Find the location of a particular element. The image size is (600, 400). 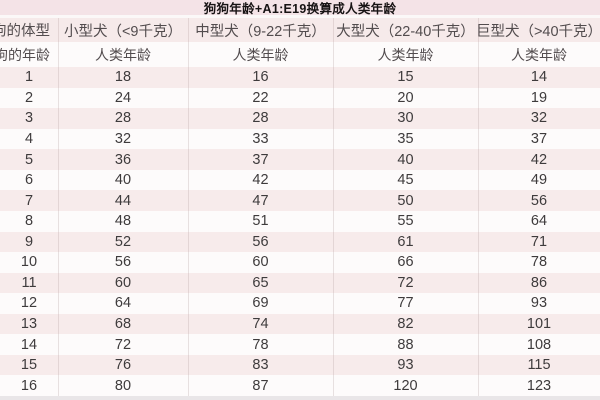

cell-value: 13 is located at coordinates (29, 324).